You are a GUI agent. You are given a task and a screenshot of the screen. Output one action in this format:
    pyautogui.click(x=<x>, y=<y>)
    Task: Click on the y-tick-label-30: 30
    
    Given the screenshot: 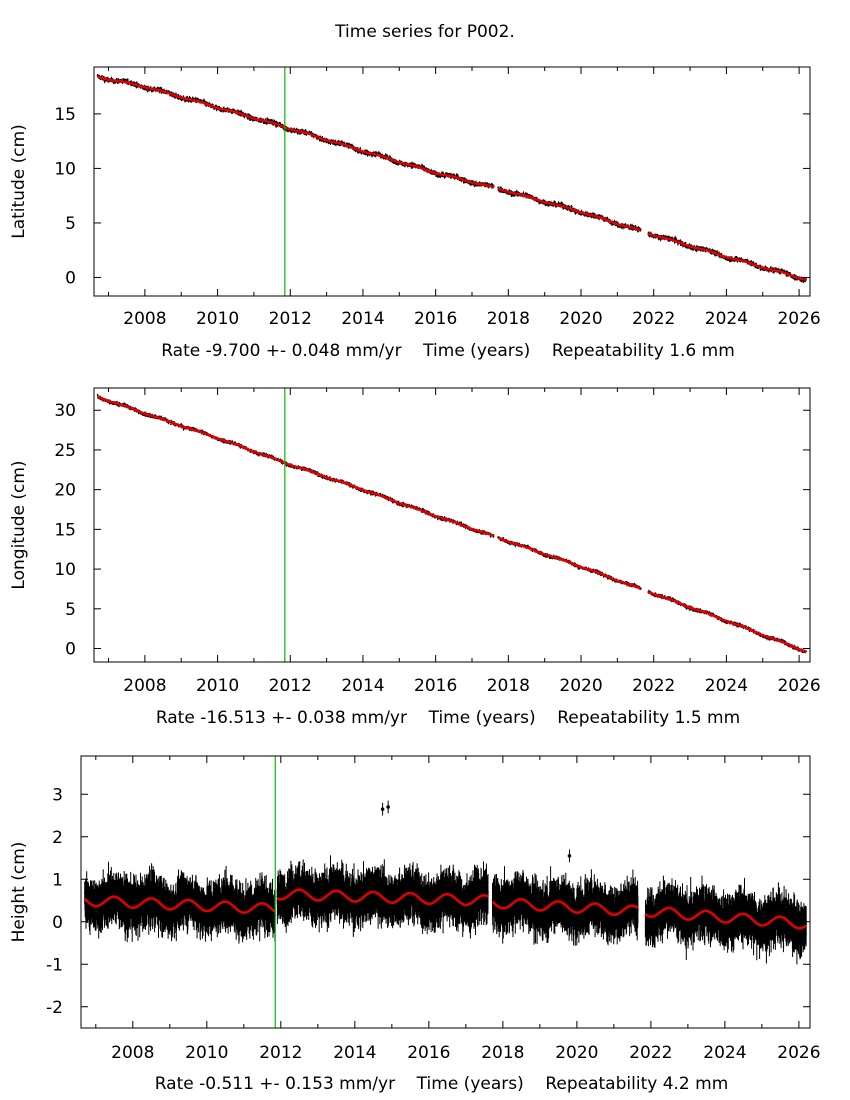 What is the action you would take?
    pyautogui.click(x=65, y=411)
    